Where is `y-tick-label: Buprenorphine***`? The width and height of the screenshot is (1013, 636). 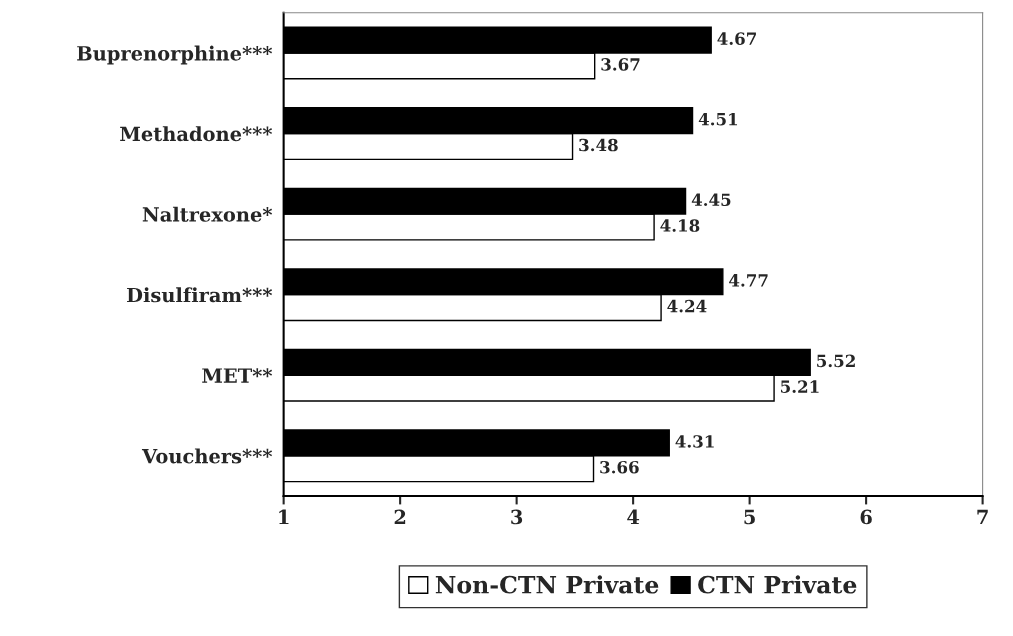
y-tick-label: Buprenorphine*** is located at coordinates (175, 55).